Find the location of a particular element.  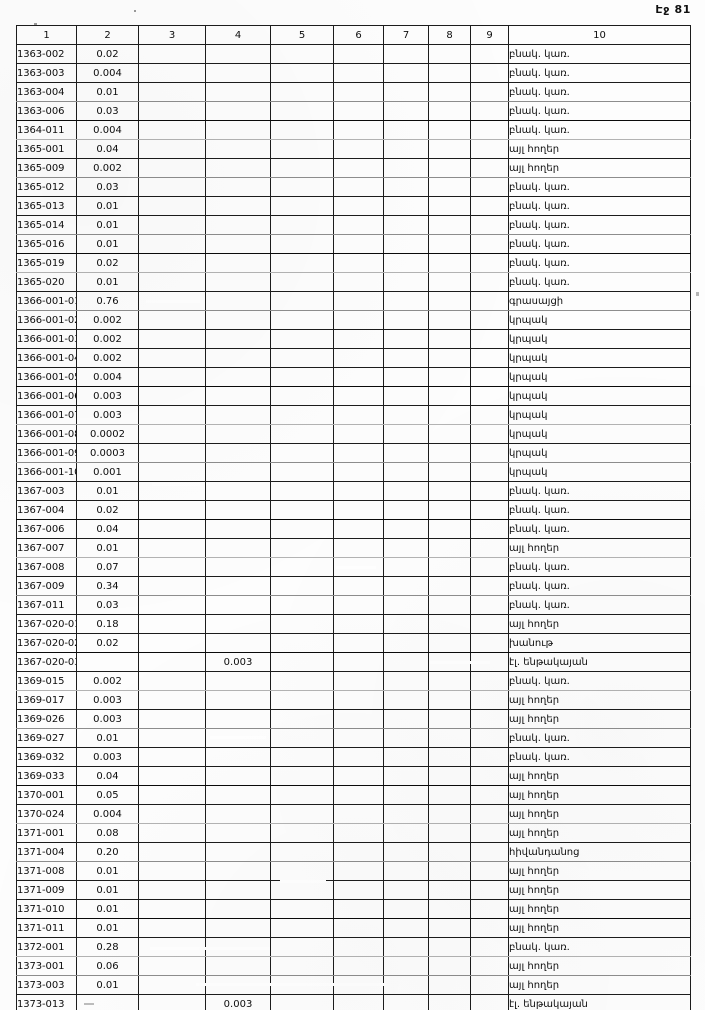

table-row: 1367-011 0.03 բնակ. կառ. is located at coordinates (353, 605).